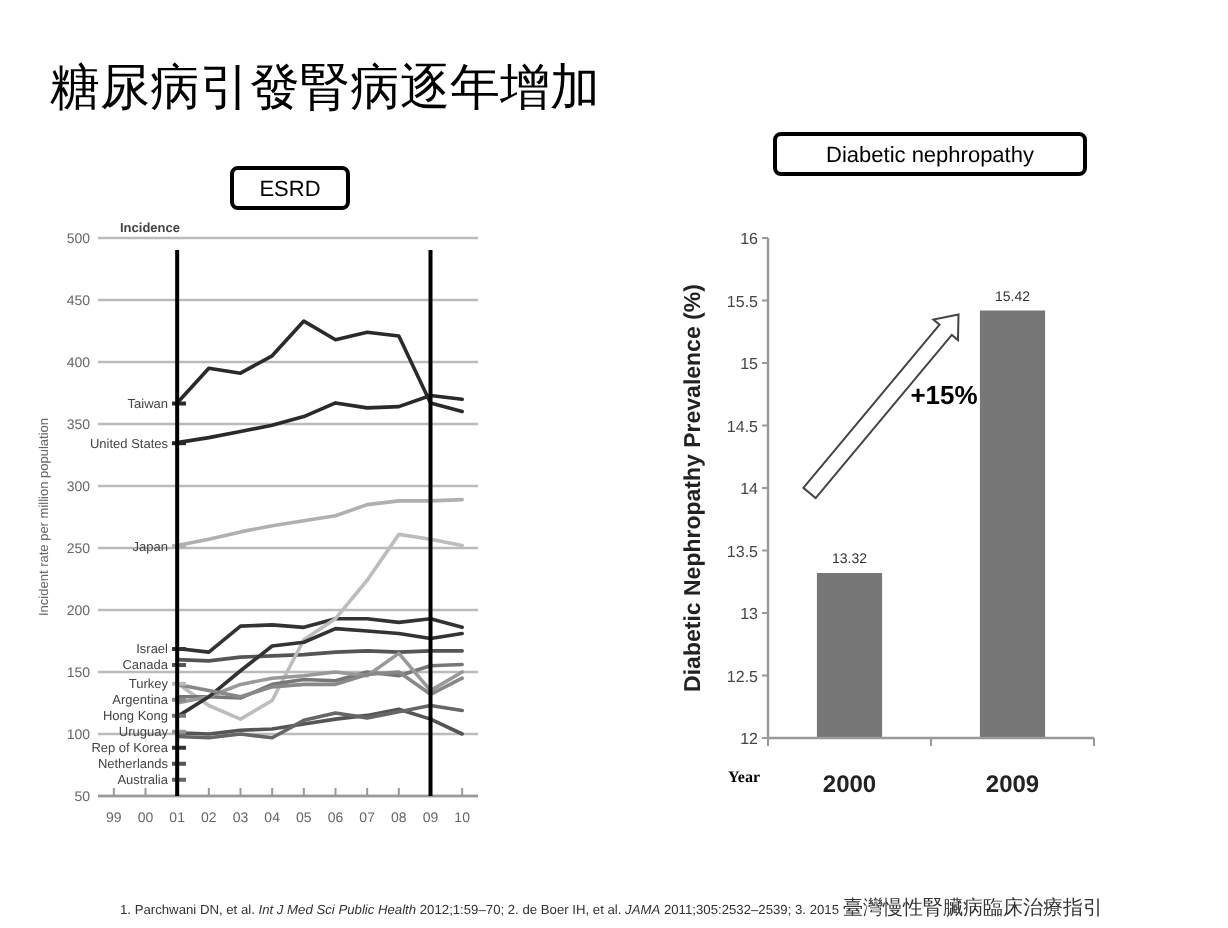  What do you see at coordinates (750, 239) in the screenshot?
I see `y-tick-label: 16` at bounding box center [750, 239].